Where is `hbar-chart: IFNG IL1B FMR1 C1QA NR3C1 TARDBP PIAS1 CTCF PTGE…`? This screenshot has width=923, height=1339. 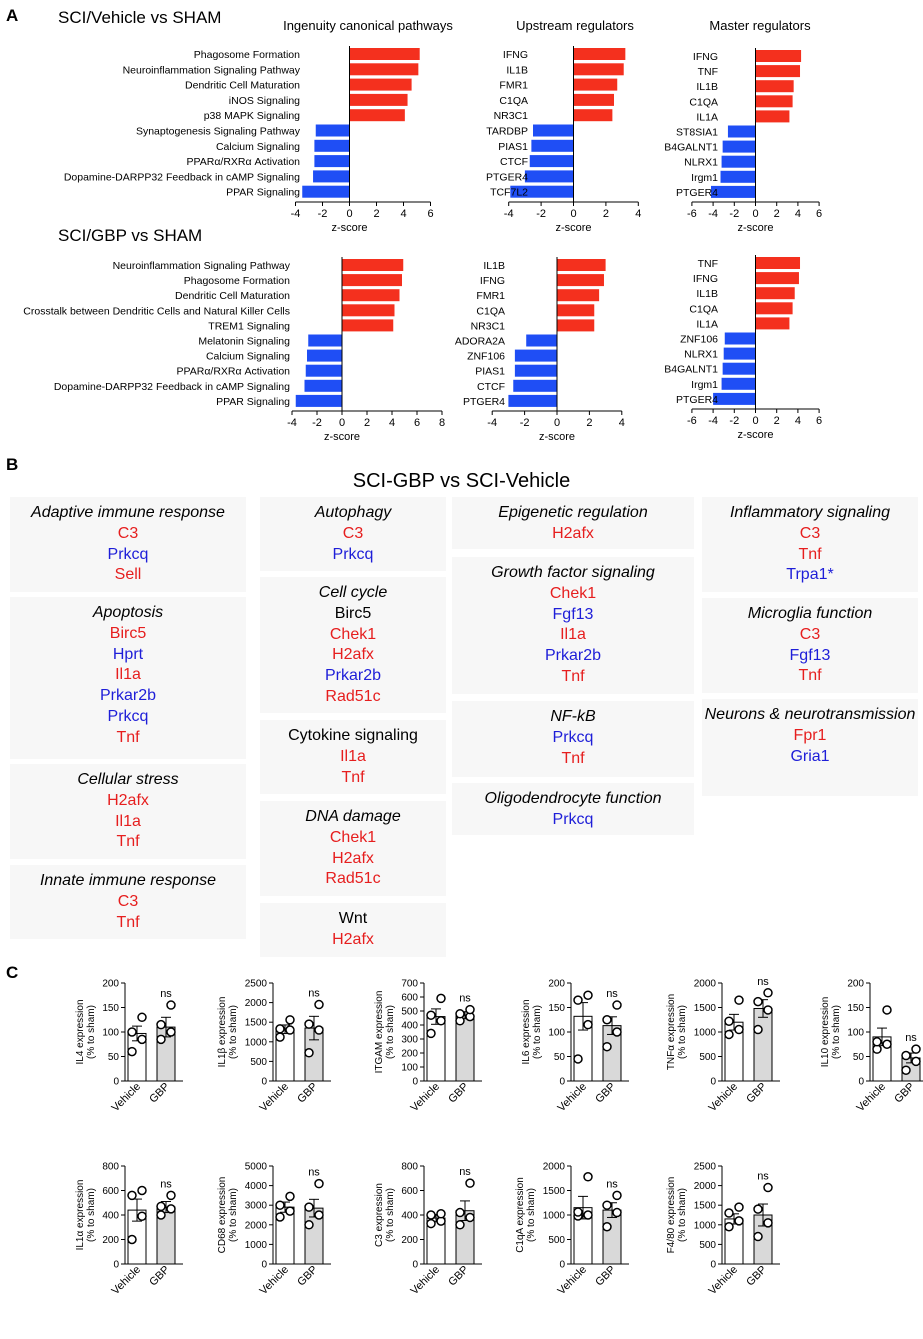
hbar-chart: IFNG IL1B FMR1 C1QA NR3C1 TARDBP PIAS1 CTCF PTGE… is located at coordinates (563, 140).